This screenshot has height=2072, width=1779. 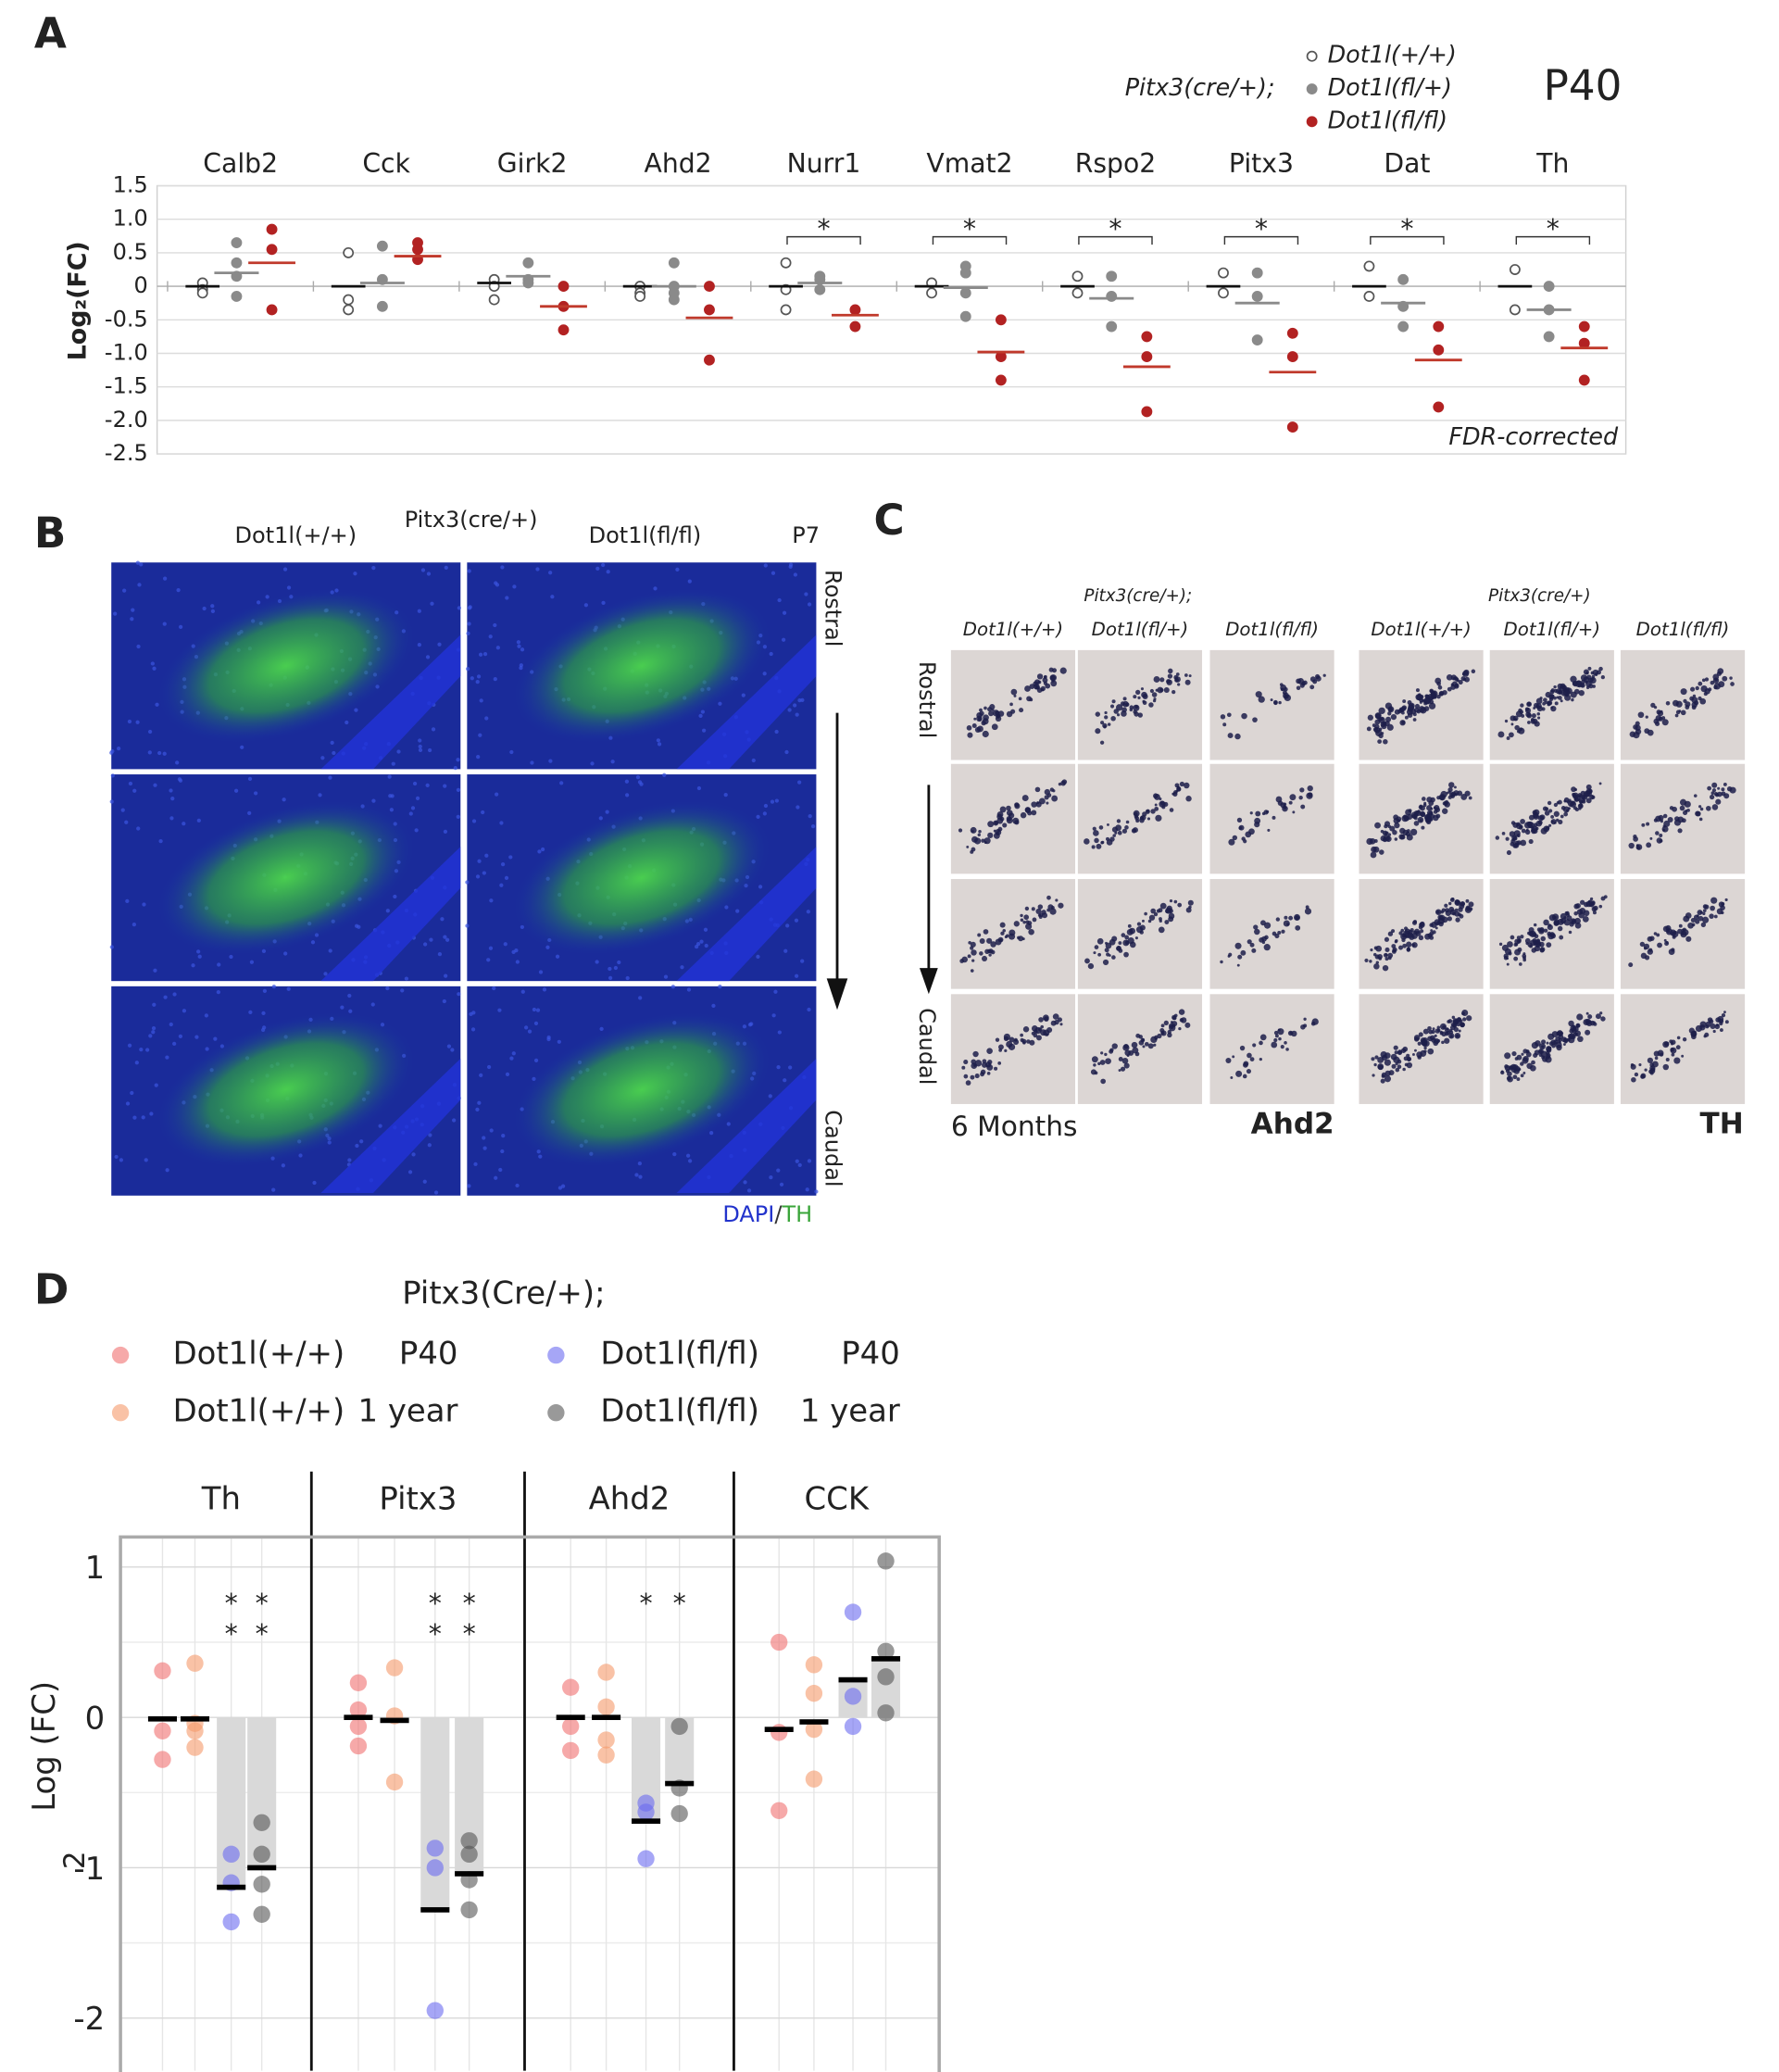 What do you see at coordinates (503, 1293) in the screenshot?
I see `legend-title: Pitx3(Cre/+);` at bounding box center [503, 1293].